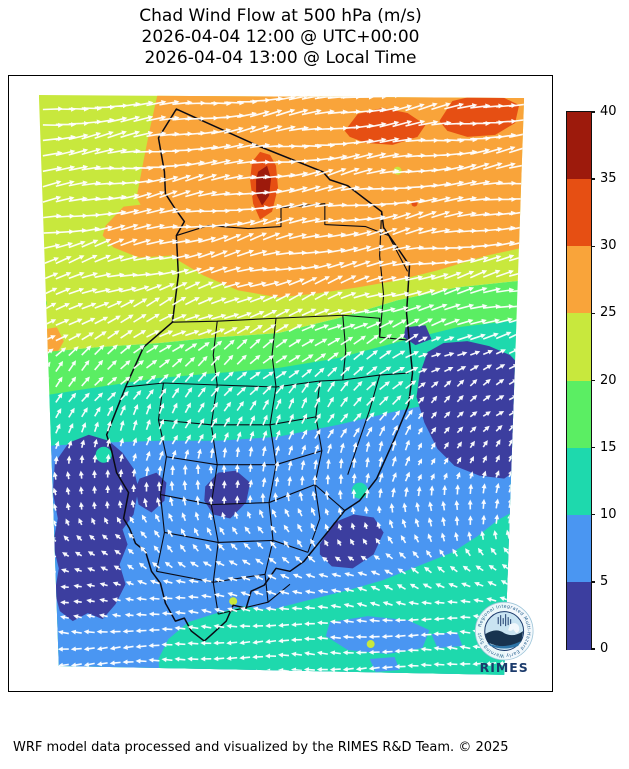 This screenshot has width=629, height=769. I want to click on colorbar-tick-label: 10, so click(608, 514).